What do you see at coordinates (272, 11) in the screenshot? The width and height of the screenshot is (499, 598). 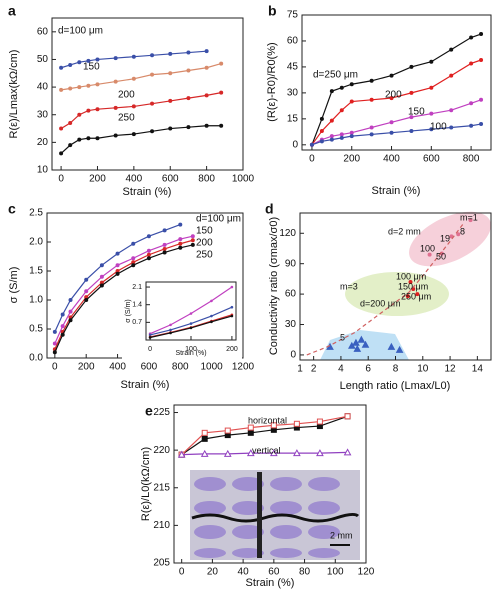 I see `panel-label: b` at bounding box center [272, 11].